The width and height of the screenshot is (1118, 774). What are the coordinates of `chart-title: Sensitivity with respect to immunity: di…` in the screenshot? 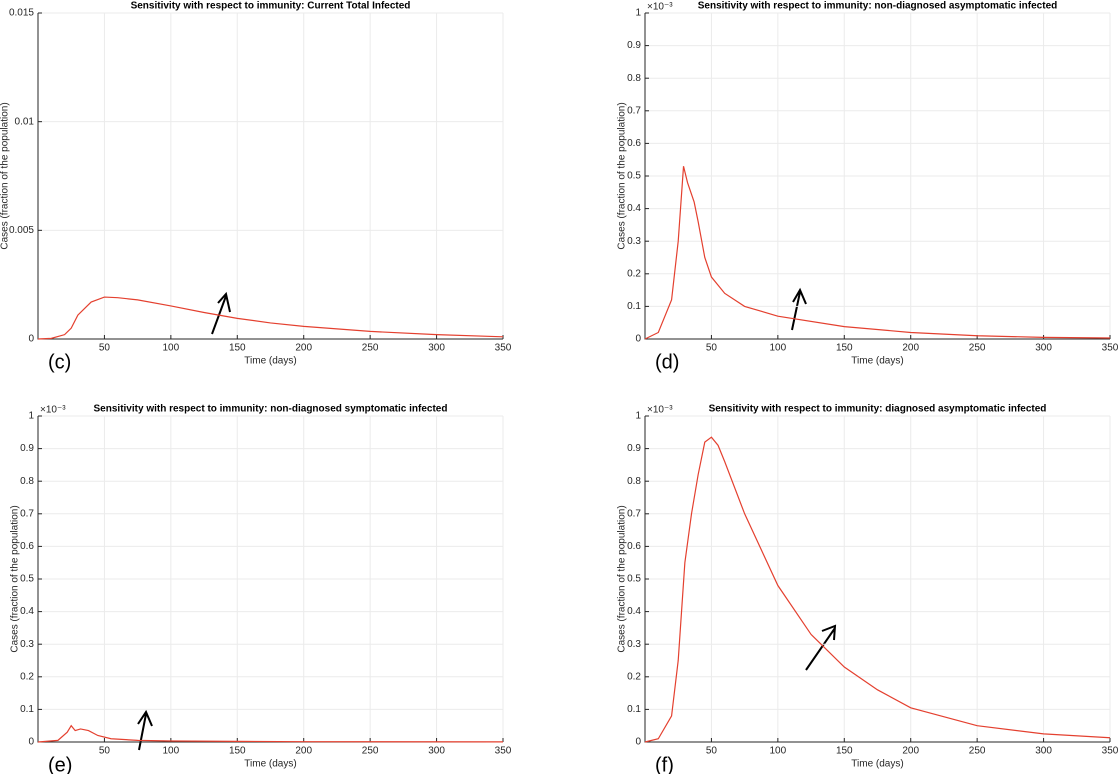 It's located at (878, 409).